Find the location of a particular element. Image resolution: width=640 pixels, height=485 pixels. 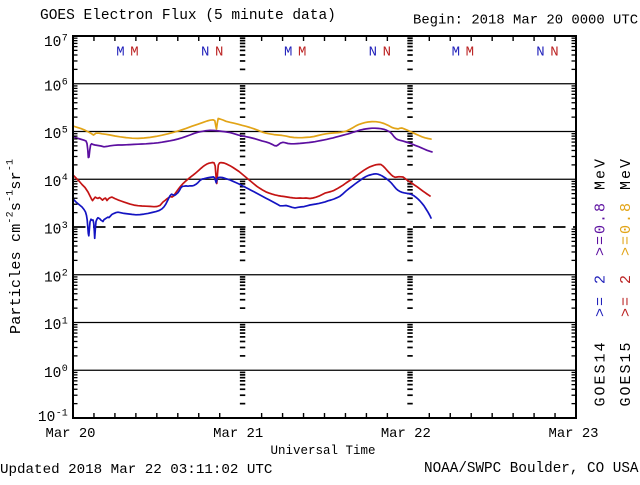

svg-text: 7 is located at coordinates (65, 38).